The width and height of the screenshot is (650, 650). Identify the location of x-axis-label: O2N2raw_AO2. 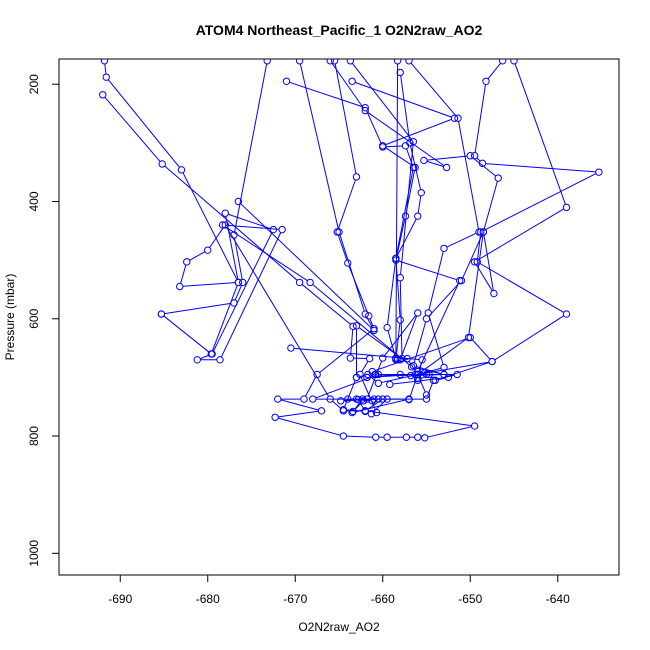
(339, 627).